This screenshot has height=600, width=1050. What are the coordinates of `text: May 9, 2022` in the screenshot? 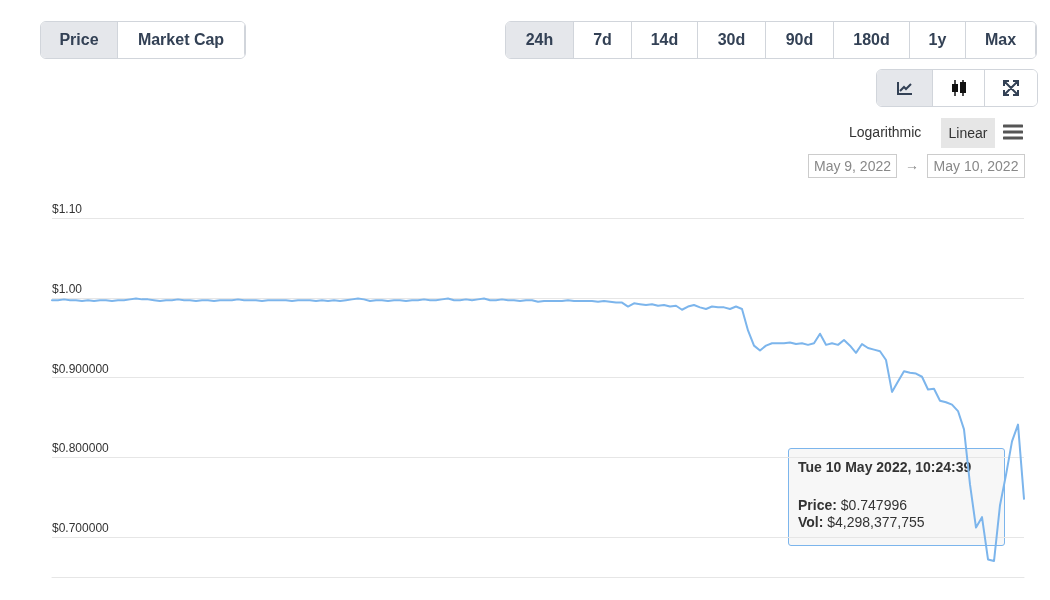 It's located at (852, 166).